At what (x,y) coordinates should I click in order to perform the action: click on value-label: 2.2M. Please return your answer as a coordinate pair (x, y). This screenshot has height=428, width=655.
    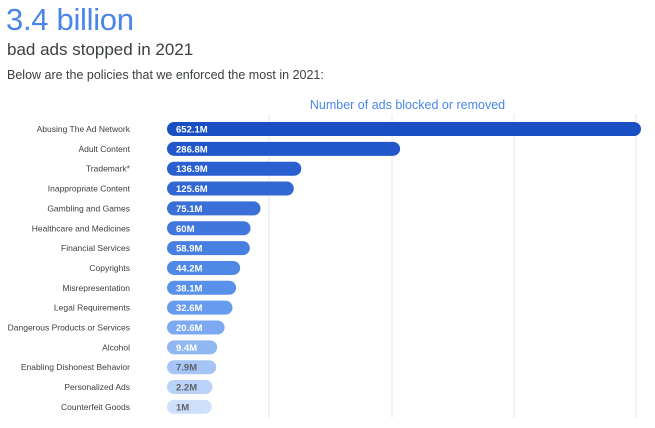
    Looking at the image, I should click on (186, 388).